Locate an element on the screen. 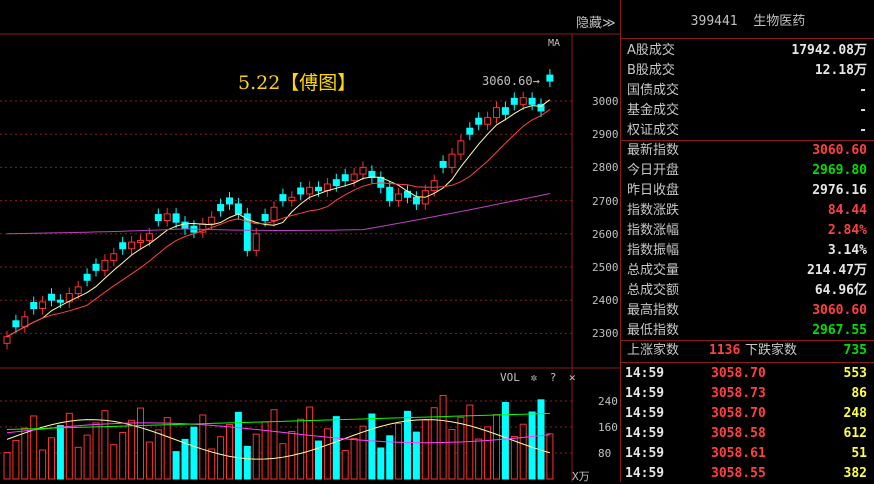 This screenshot has height=484, width=874. price-tick-label: 2400 is located at coordinates (605, 301).